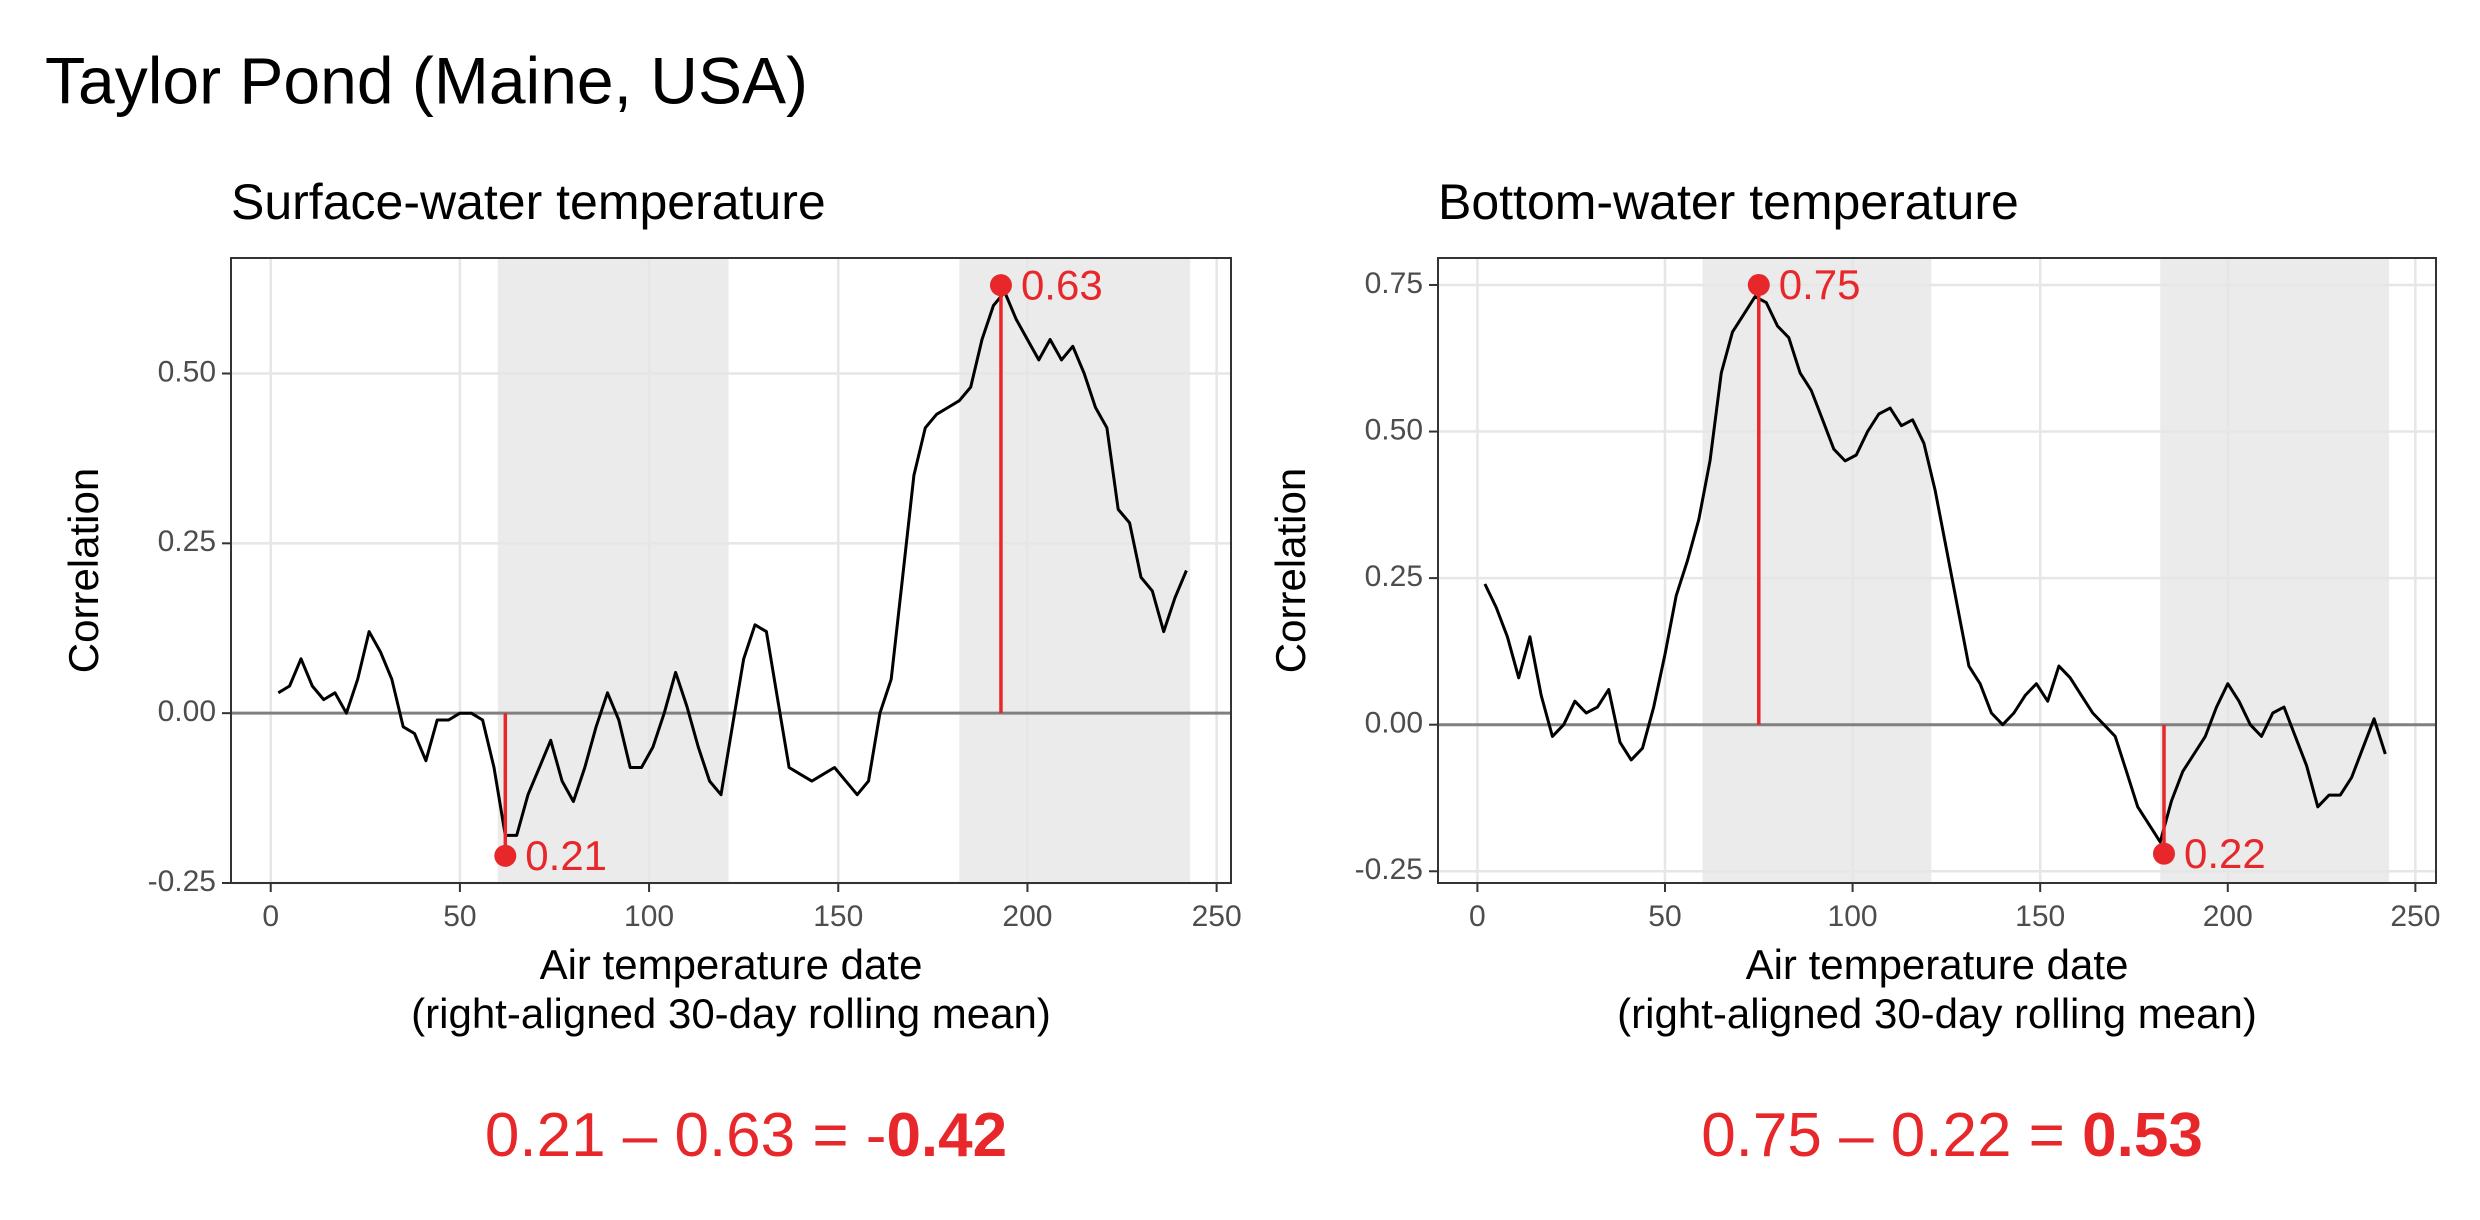 The image size is (2480, 1220). I want to click on highlight-label: 0.75, so click(1820, 284).